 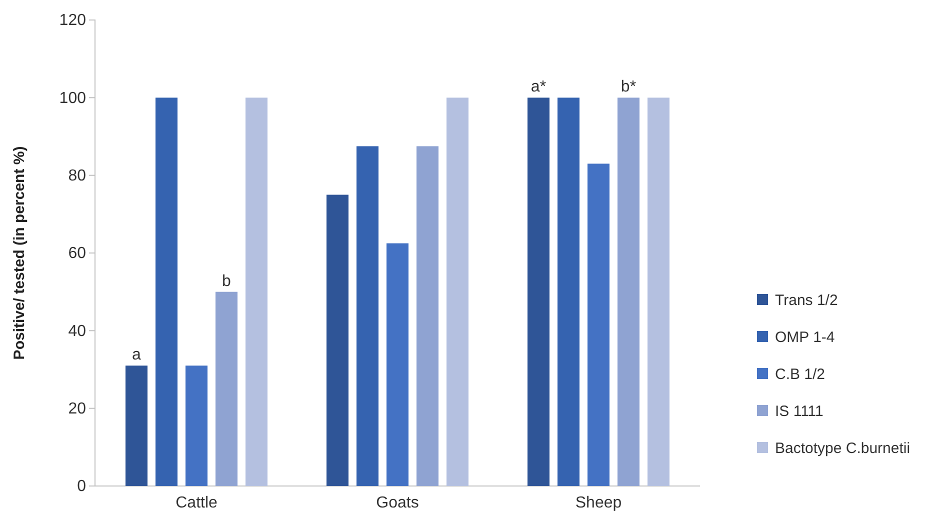 I want to click on y-axis-title: Positive/ tested (in percent %), so click(x=19, y=253).